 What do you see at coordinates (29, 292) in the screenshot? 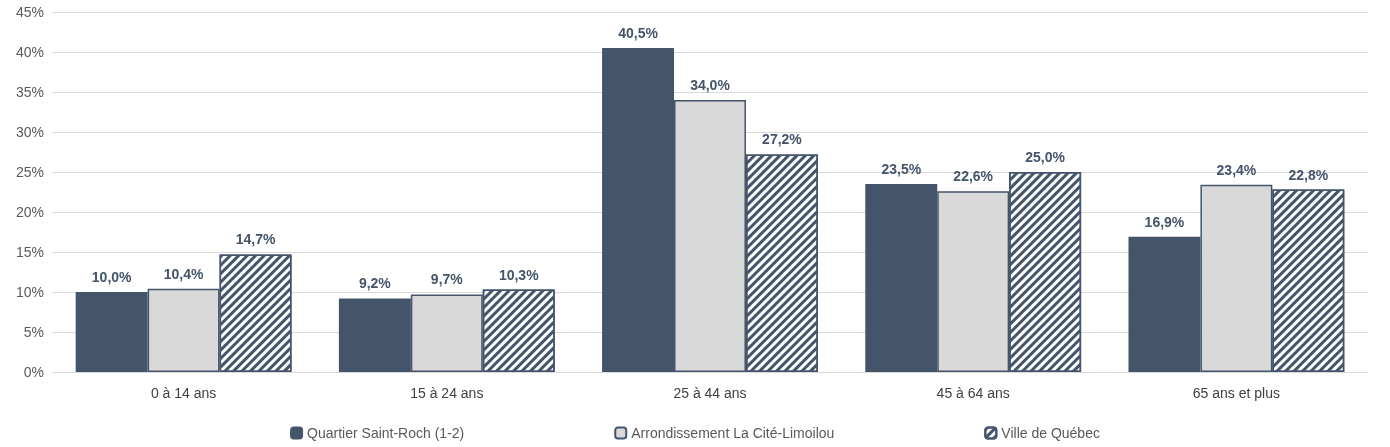
I see `y-tick-label: 10%` at bounding box center [29, 292].